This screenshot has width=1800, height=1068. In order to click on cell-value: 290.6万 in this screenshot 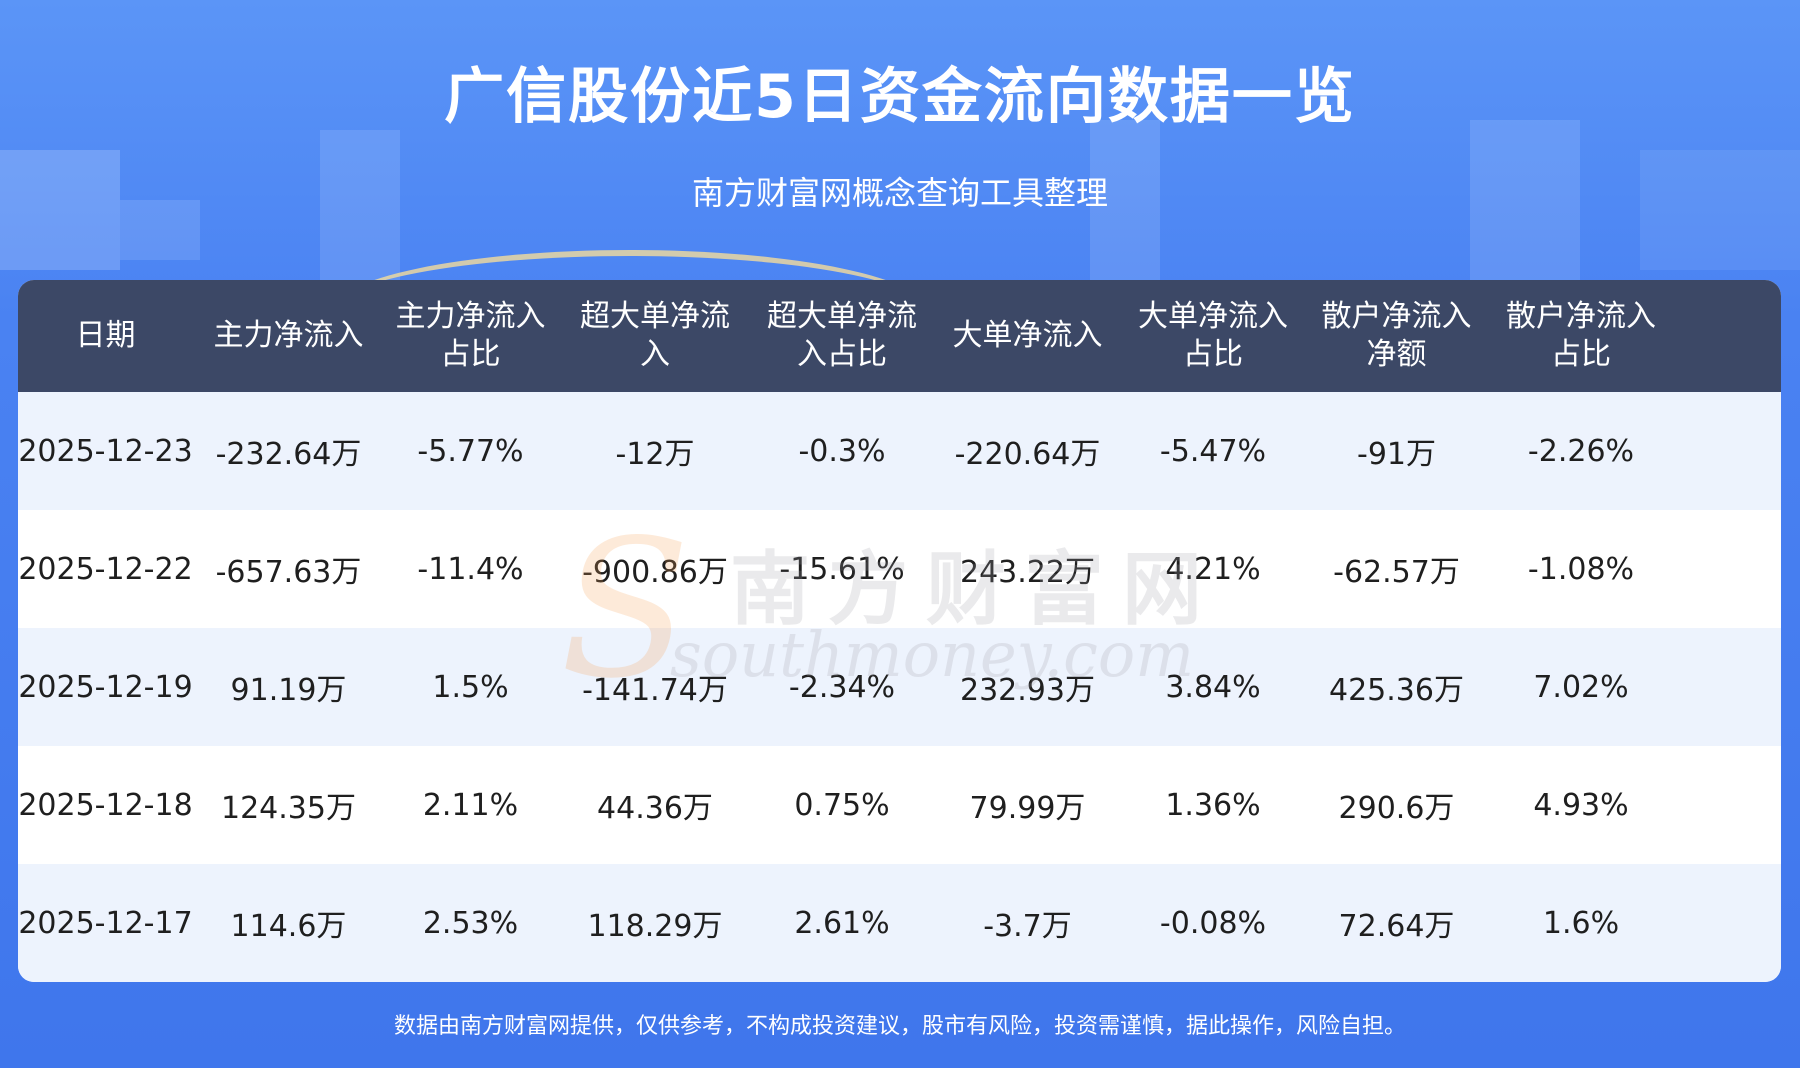, I will do `click(1396, 808)`.